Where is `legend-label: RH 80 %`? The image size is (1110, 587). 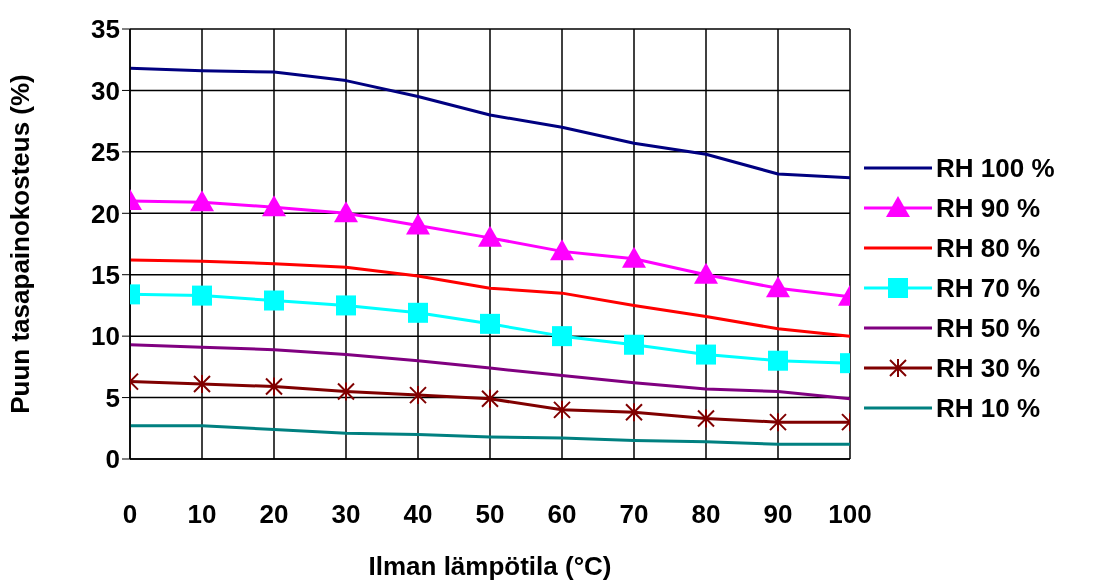 legend-label: RH 80 % is located at coordinates (988, 248).